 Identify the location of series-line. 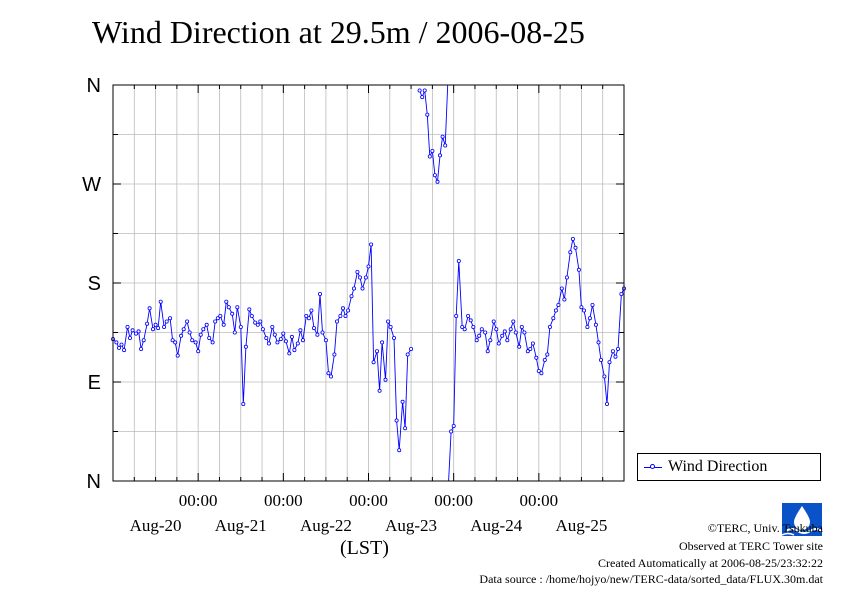
(262, 347).